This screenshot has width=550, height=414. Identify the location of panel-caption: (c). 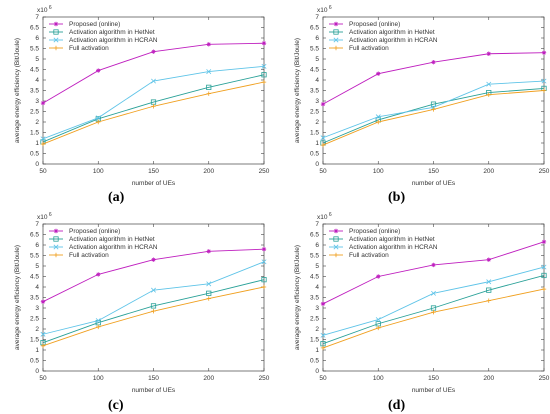
(116, 405).